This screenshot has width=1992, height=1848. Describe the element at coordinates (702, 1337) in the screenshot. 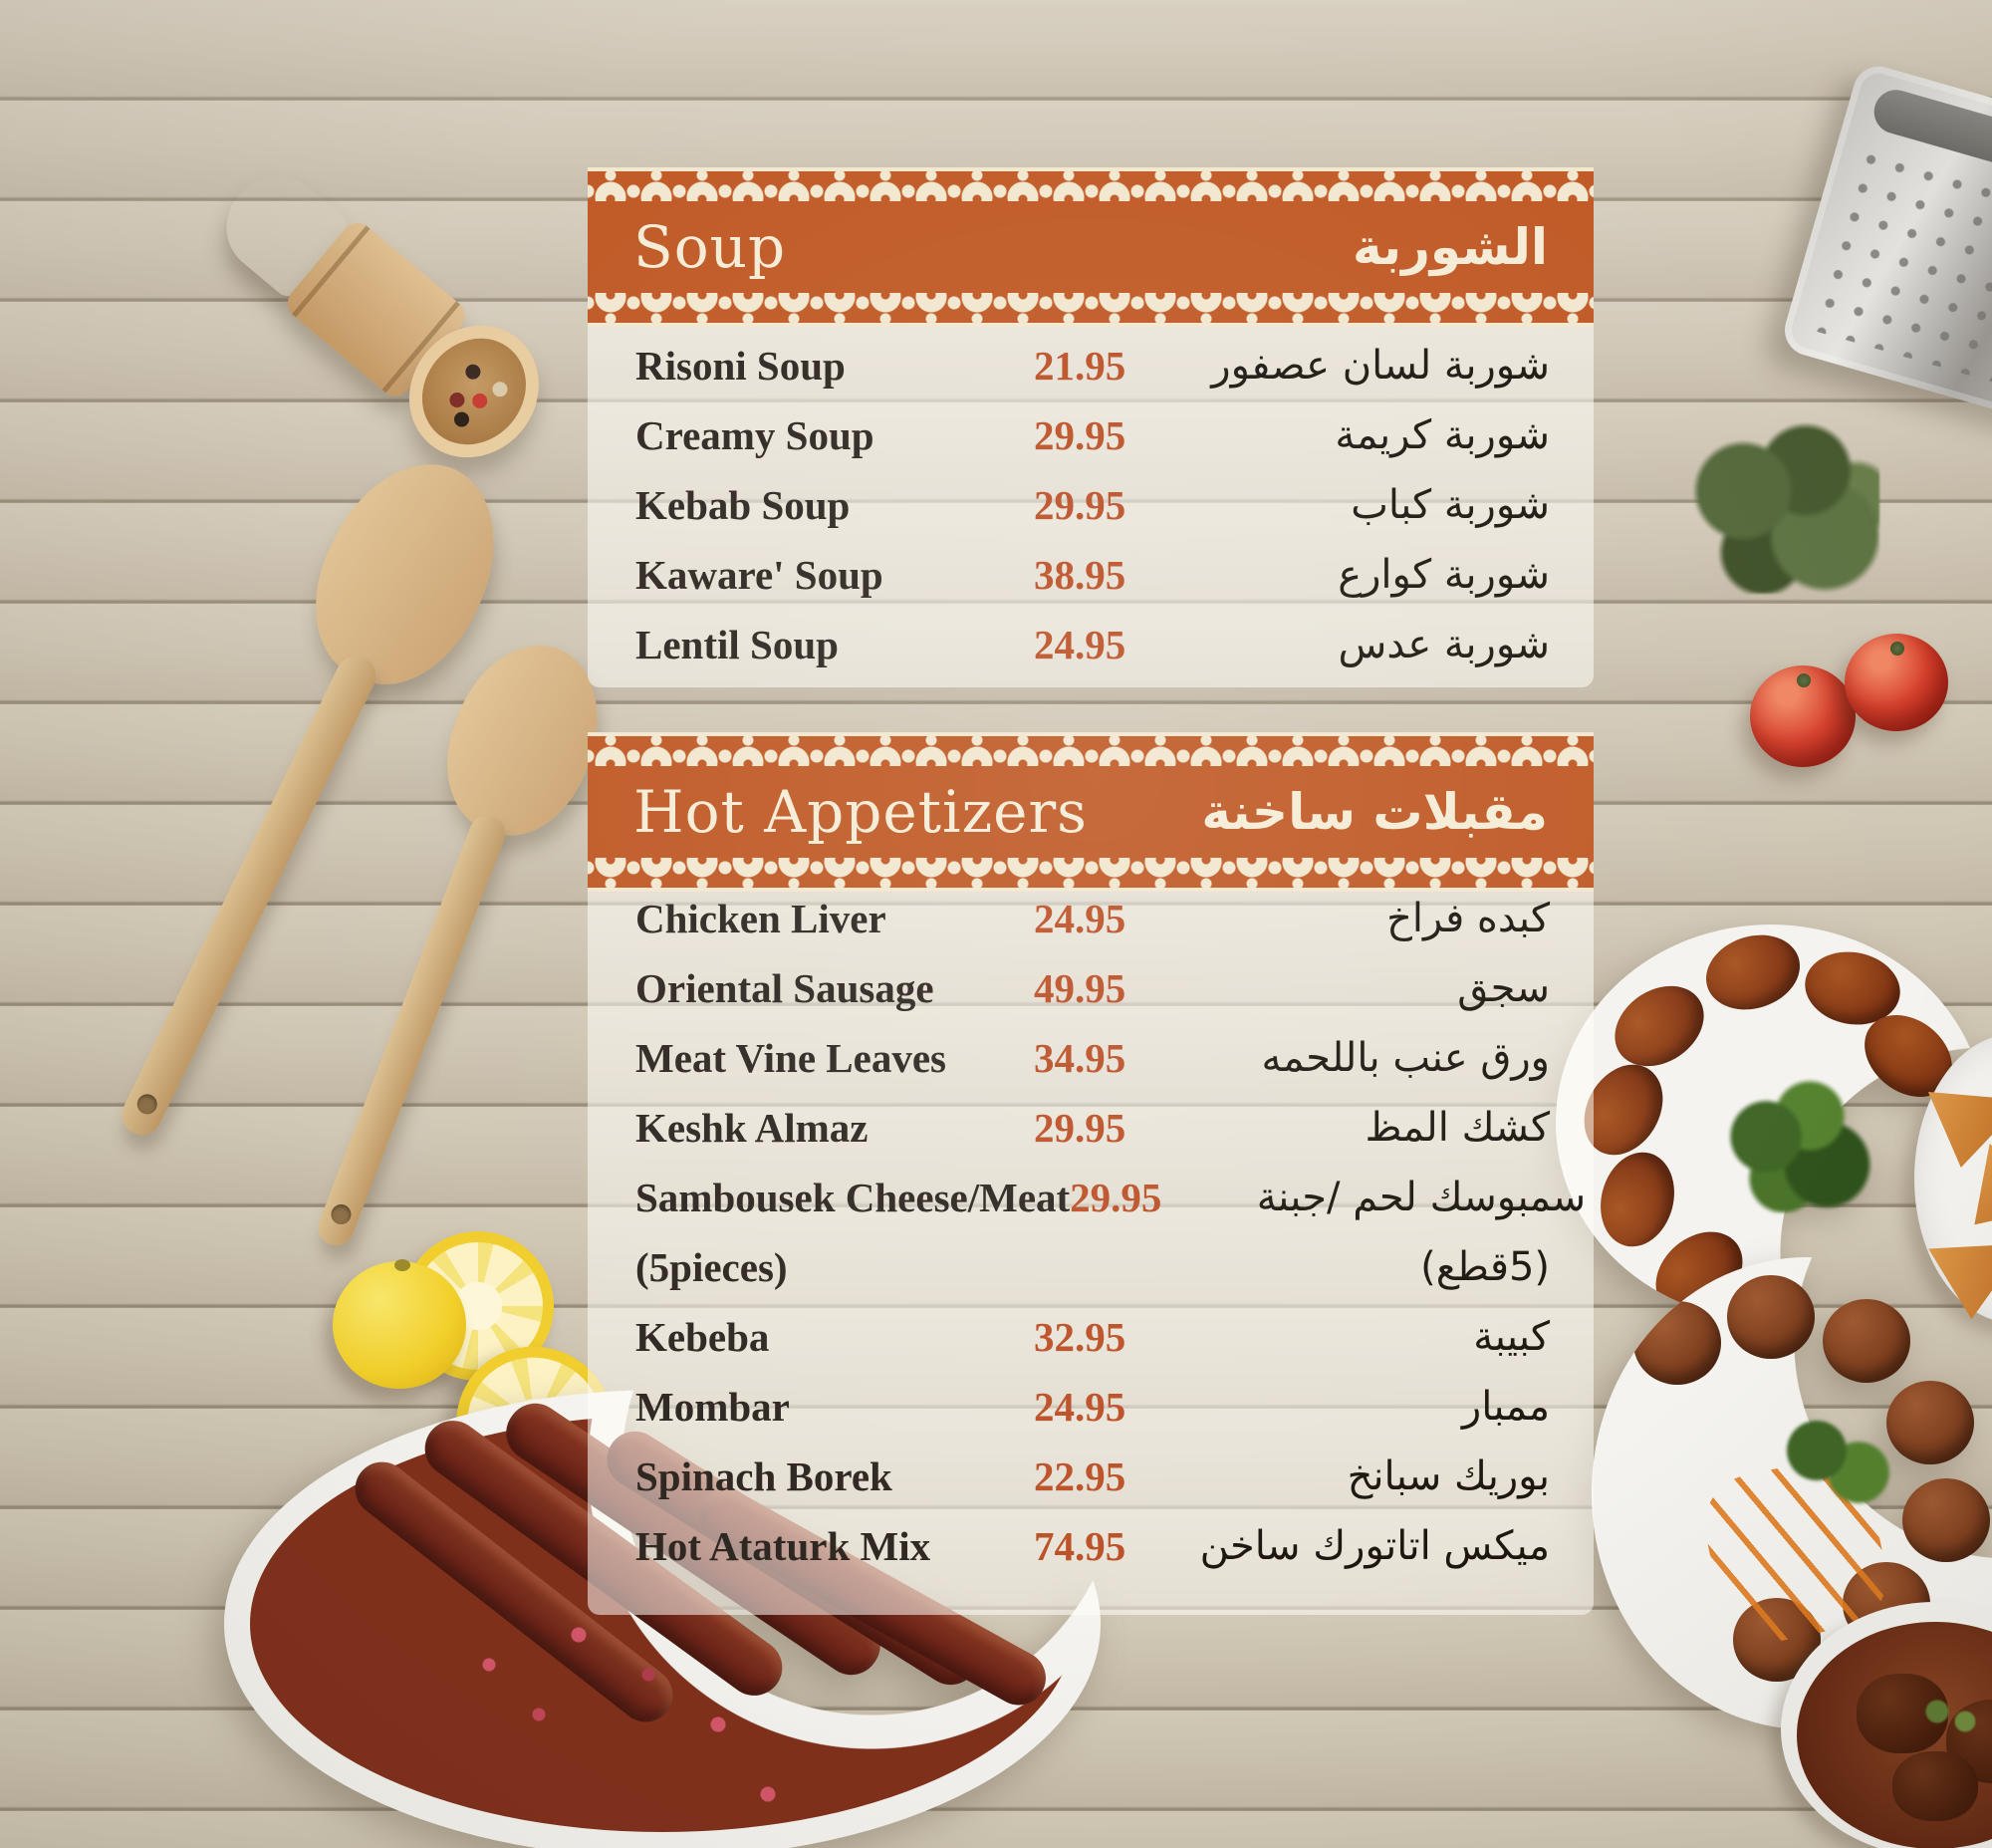

I see `item-name-en: Kebeba` at that location.